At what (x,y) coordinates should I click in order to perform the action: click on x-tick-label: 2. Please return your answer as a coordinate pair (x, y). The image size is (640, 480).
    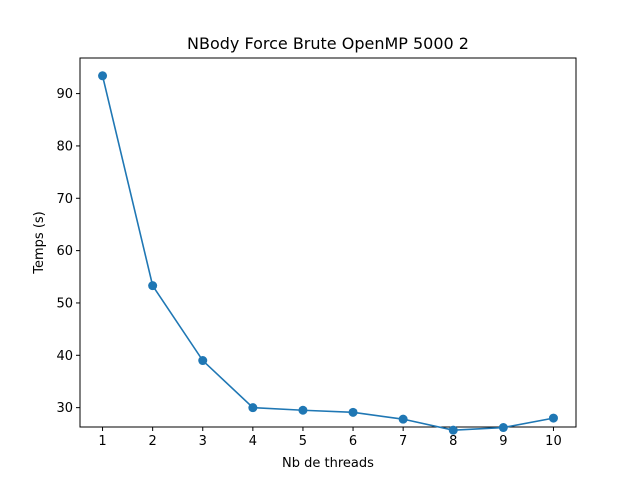
    Looking at the image, I should click on (153, 441).